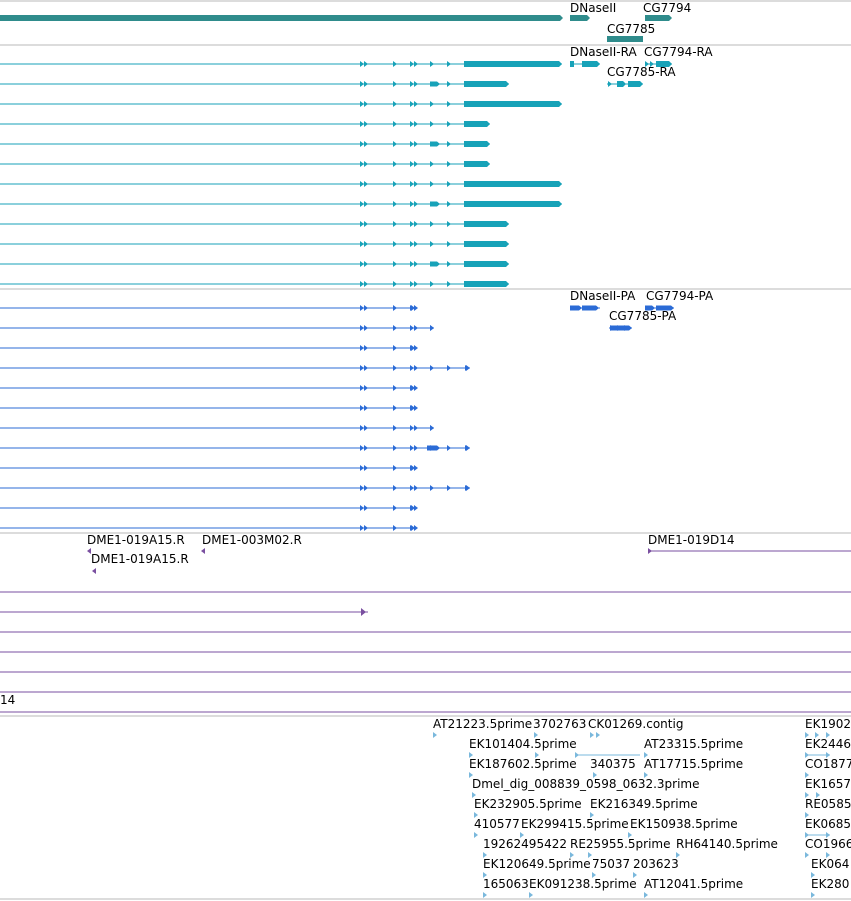 The height and width of the screenshot is (901, 851). Describe the element at coordinates (483, 724) in the screenshot. I see `feature-label: AT21223.5prime` at that location.